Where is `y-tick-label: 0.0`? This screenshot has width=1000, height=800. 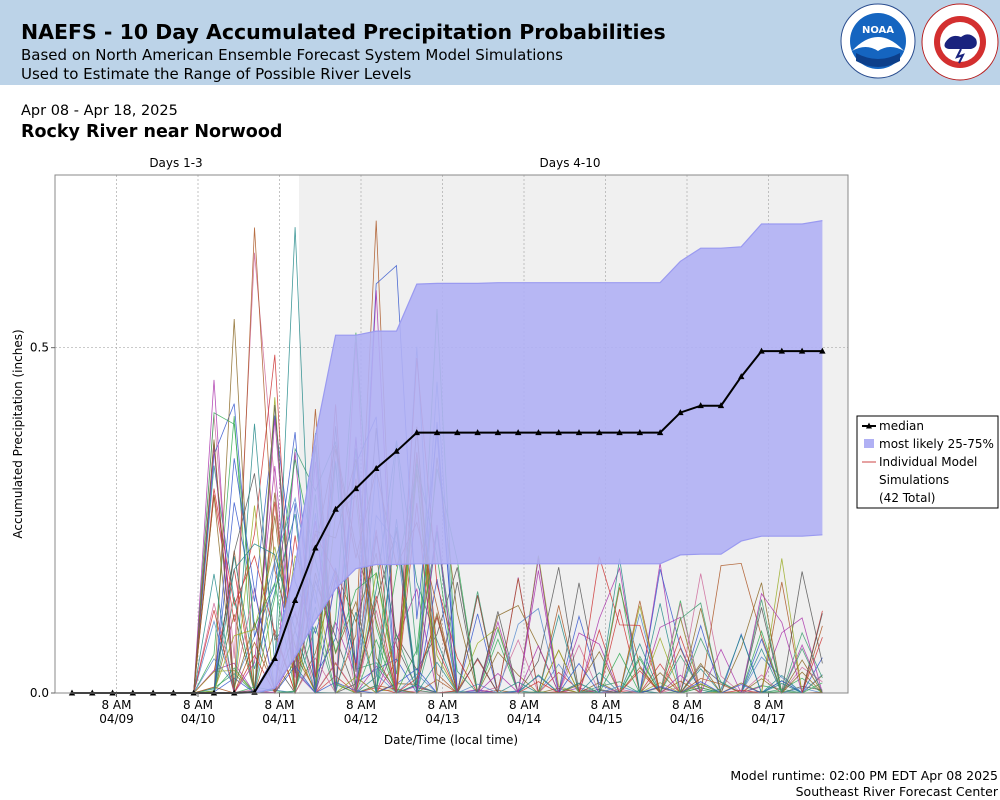
y-tick-label: 0.0 is located at coordinates (39, 693).